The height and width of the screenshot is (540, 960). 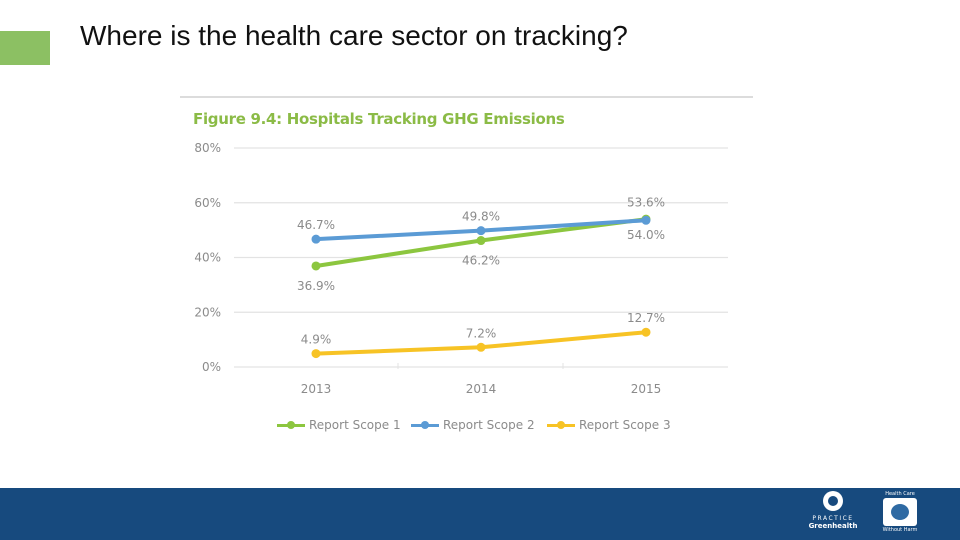 What do you see at coordinates (316, 340) in the screenshot?
I see `data-label: 4.9%` at bounding box center [316, 340].